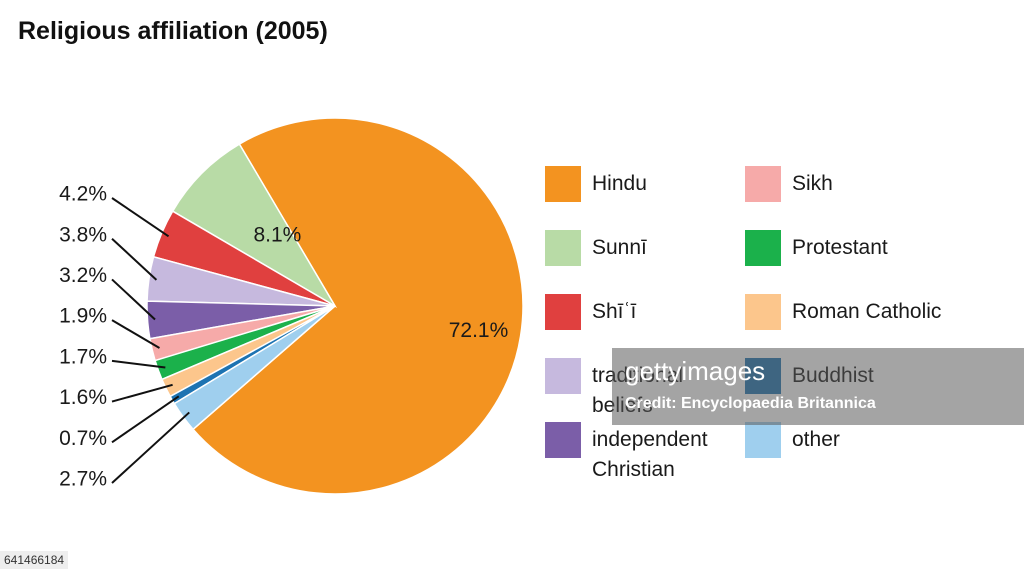  I want to click on watermark-credit: Credit: Encyclopaedia Britannica, so click(750, 403).